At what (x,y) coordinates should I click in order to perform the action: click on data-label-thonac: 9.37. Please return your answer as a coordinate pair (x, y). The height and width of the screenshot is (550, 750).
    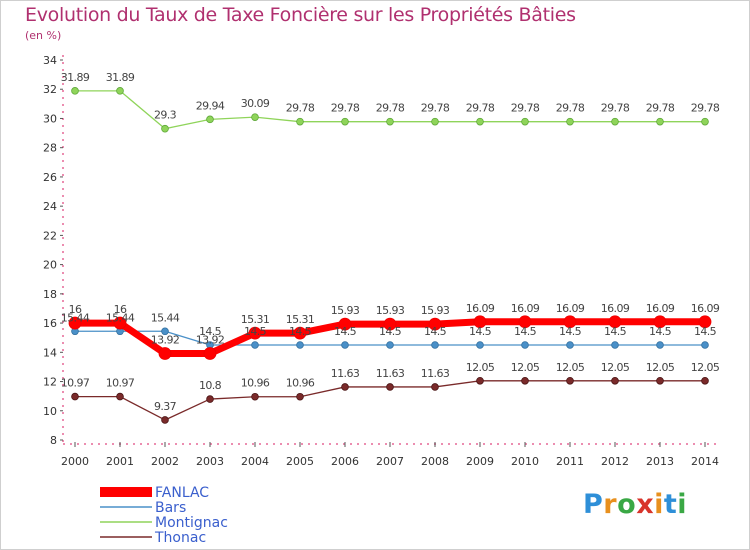
    Looking at the image, I should click on (165, 406).